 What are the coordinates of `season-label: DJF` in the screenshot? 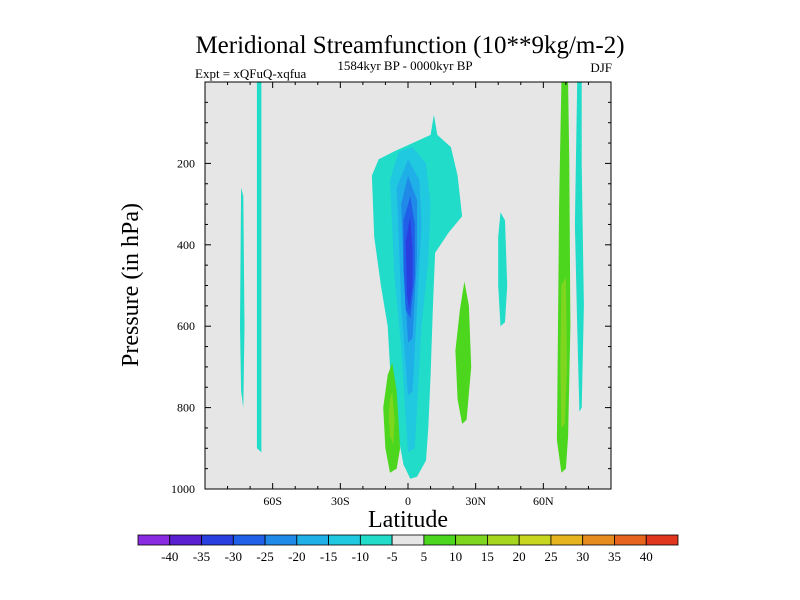 It's located at (601, 67).